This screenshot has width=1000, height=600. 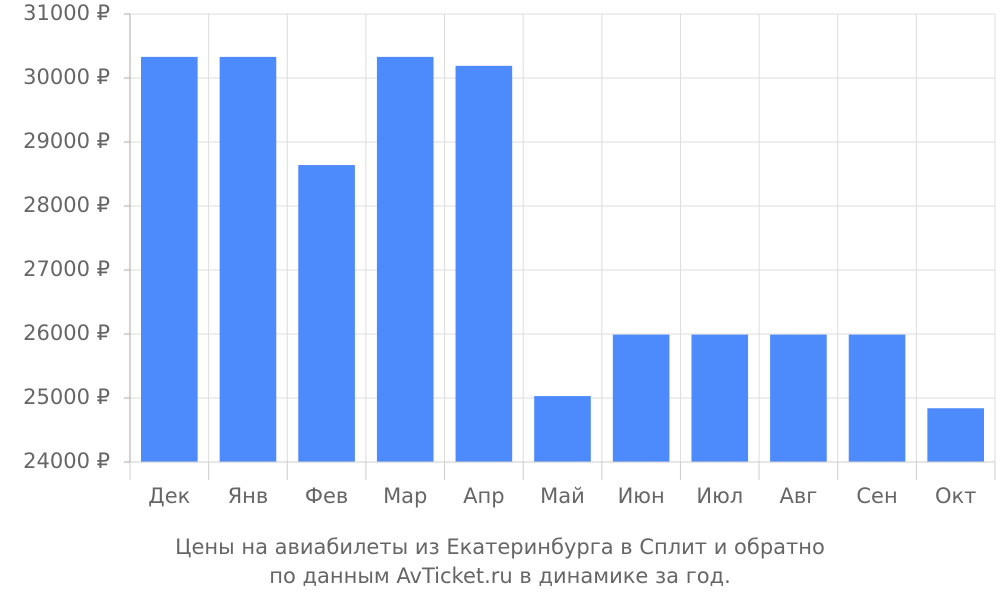 I want to click on x-tick-label: Янв, so click(x=248, y=496).